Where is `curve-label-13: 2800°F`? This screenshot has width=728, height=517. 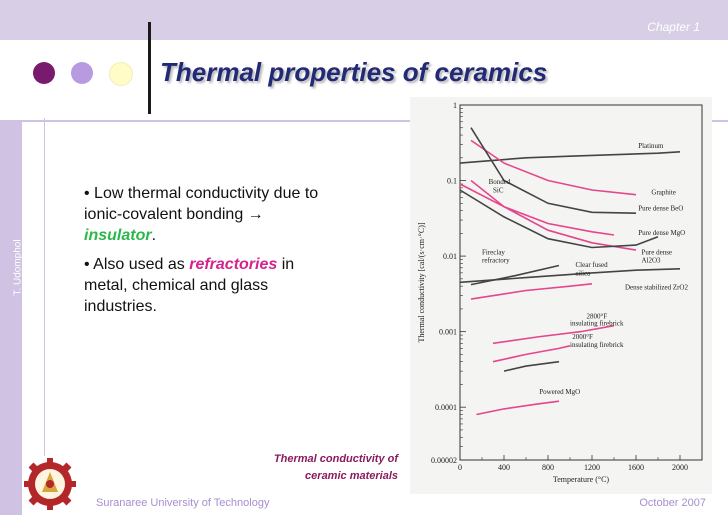
curve-label-13: 2800°F is located at coordinates (597, 316).